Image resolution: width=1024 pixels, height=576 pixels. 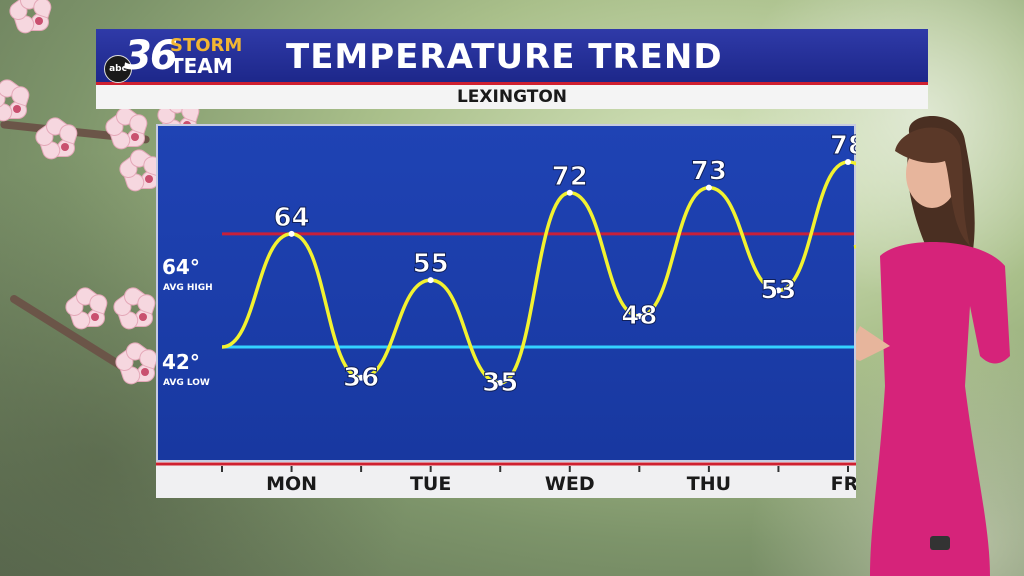 I want to click on logo-number: 36, so click(x=151, y=56).